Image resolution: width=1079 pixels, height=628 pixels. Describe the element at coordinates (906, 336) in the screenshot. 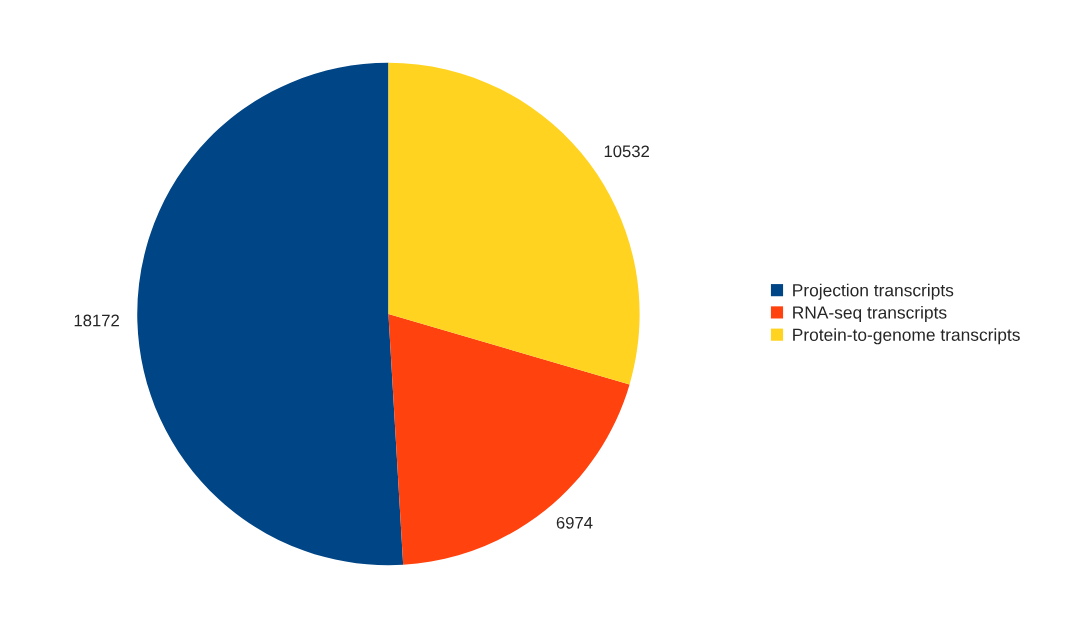

I see `legend-label: Protein-to-genome transcripts` at that location.